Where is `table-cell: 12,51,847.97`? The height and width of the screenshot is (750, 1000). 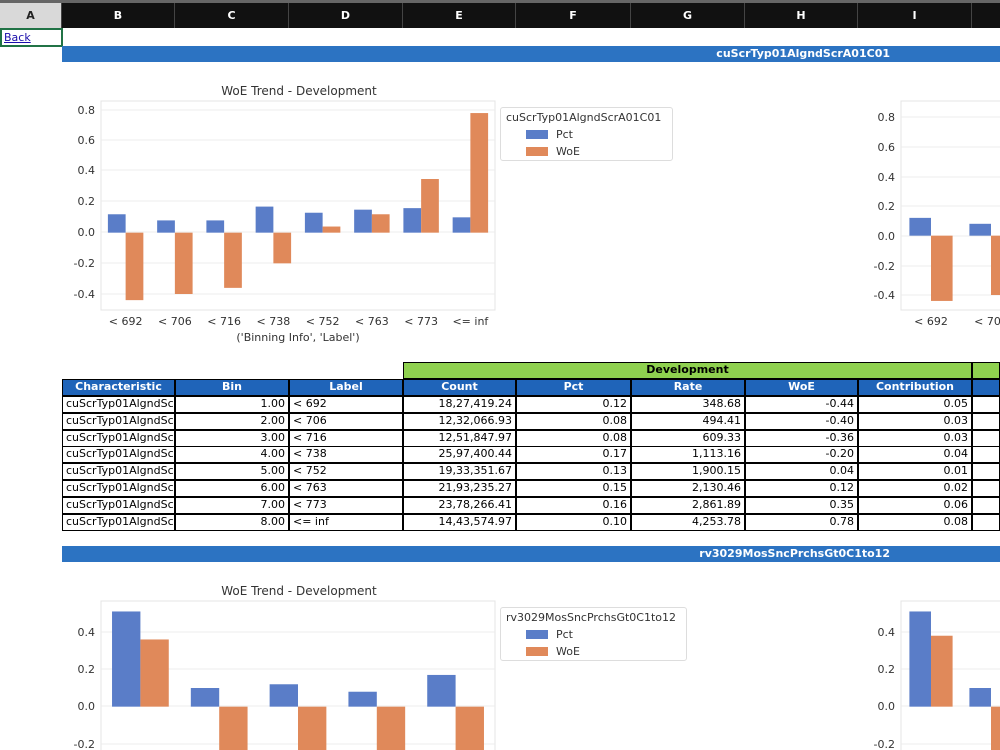
table-cell: 12,51,847.97 is located at coordinates (459, 438).